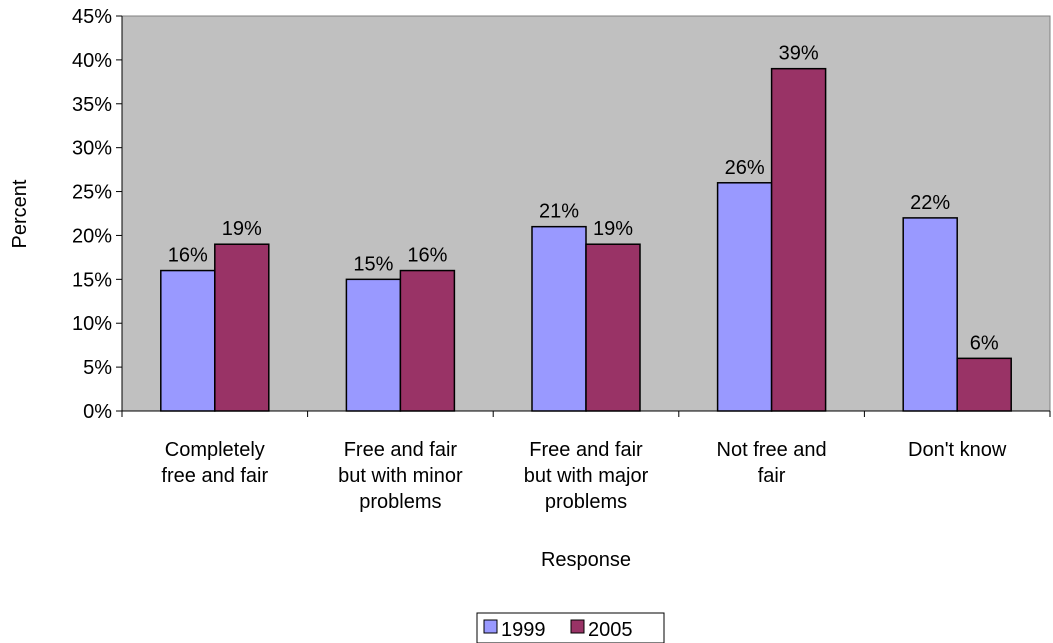 This screenshot has width=1053, height=643. I want to click on y-tick-label: 35%, so click(92, 105).